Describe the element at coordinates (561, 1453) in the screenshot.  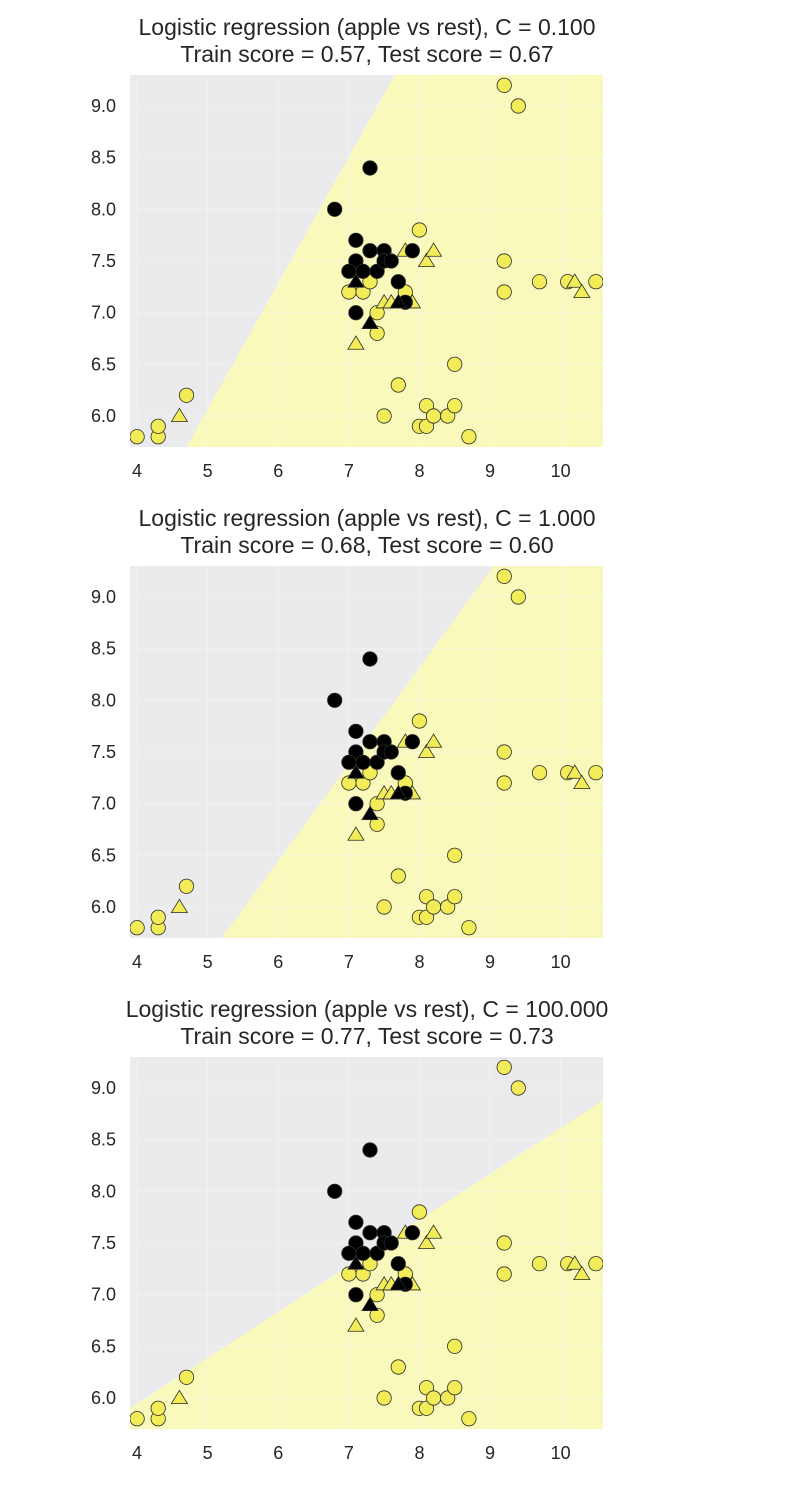
I see `x-tick-label: 10` at that location.